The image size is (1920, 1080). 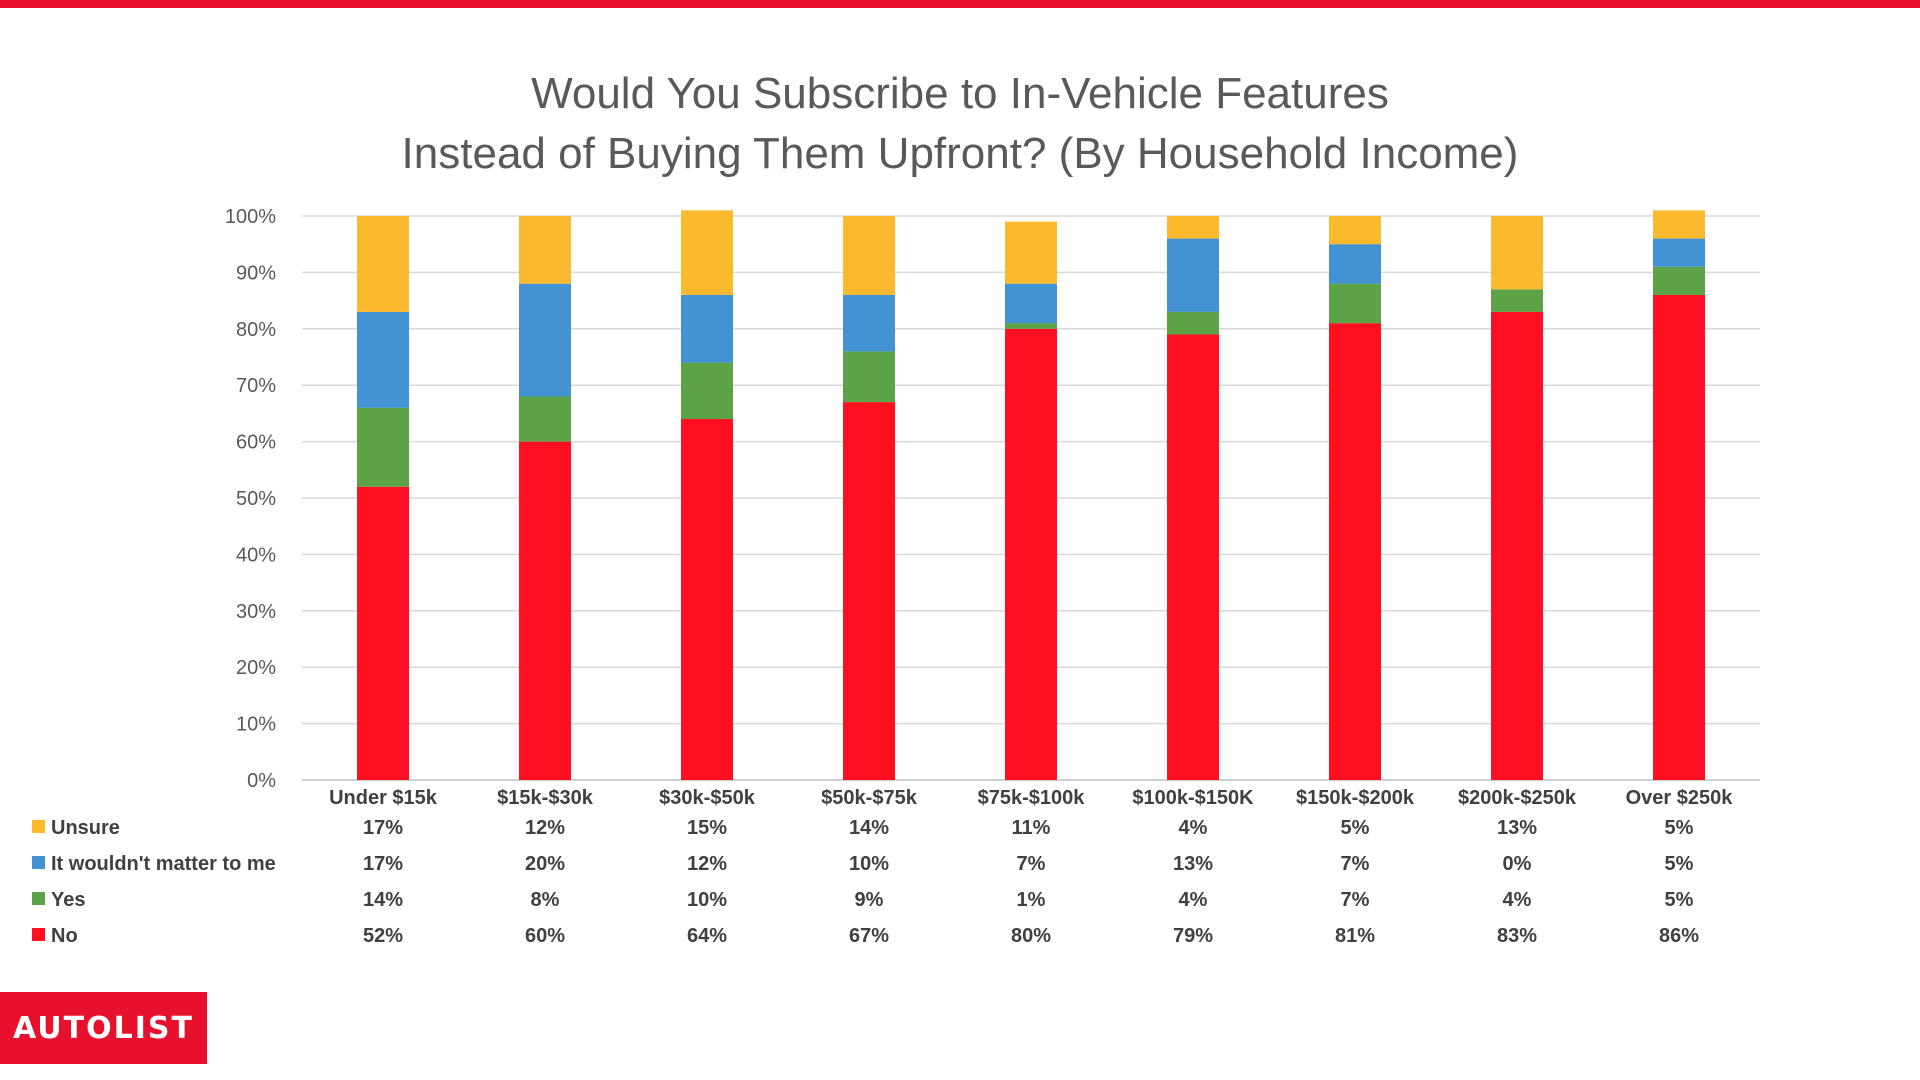 What do you see at coordinates (256, 668) in the screenshot?
I see `y-tick-label: 20%` at bounding box center [256, 668].